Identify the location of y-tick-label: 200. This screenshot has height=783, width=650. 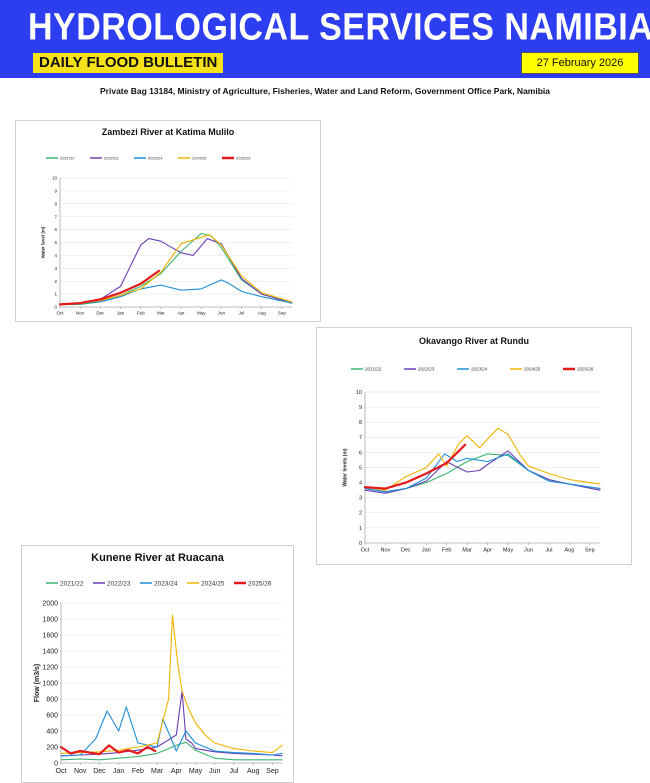
(52, 747).